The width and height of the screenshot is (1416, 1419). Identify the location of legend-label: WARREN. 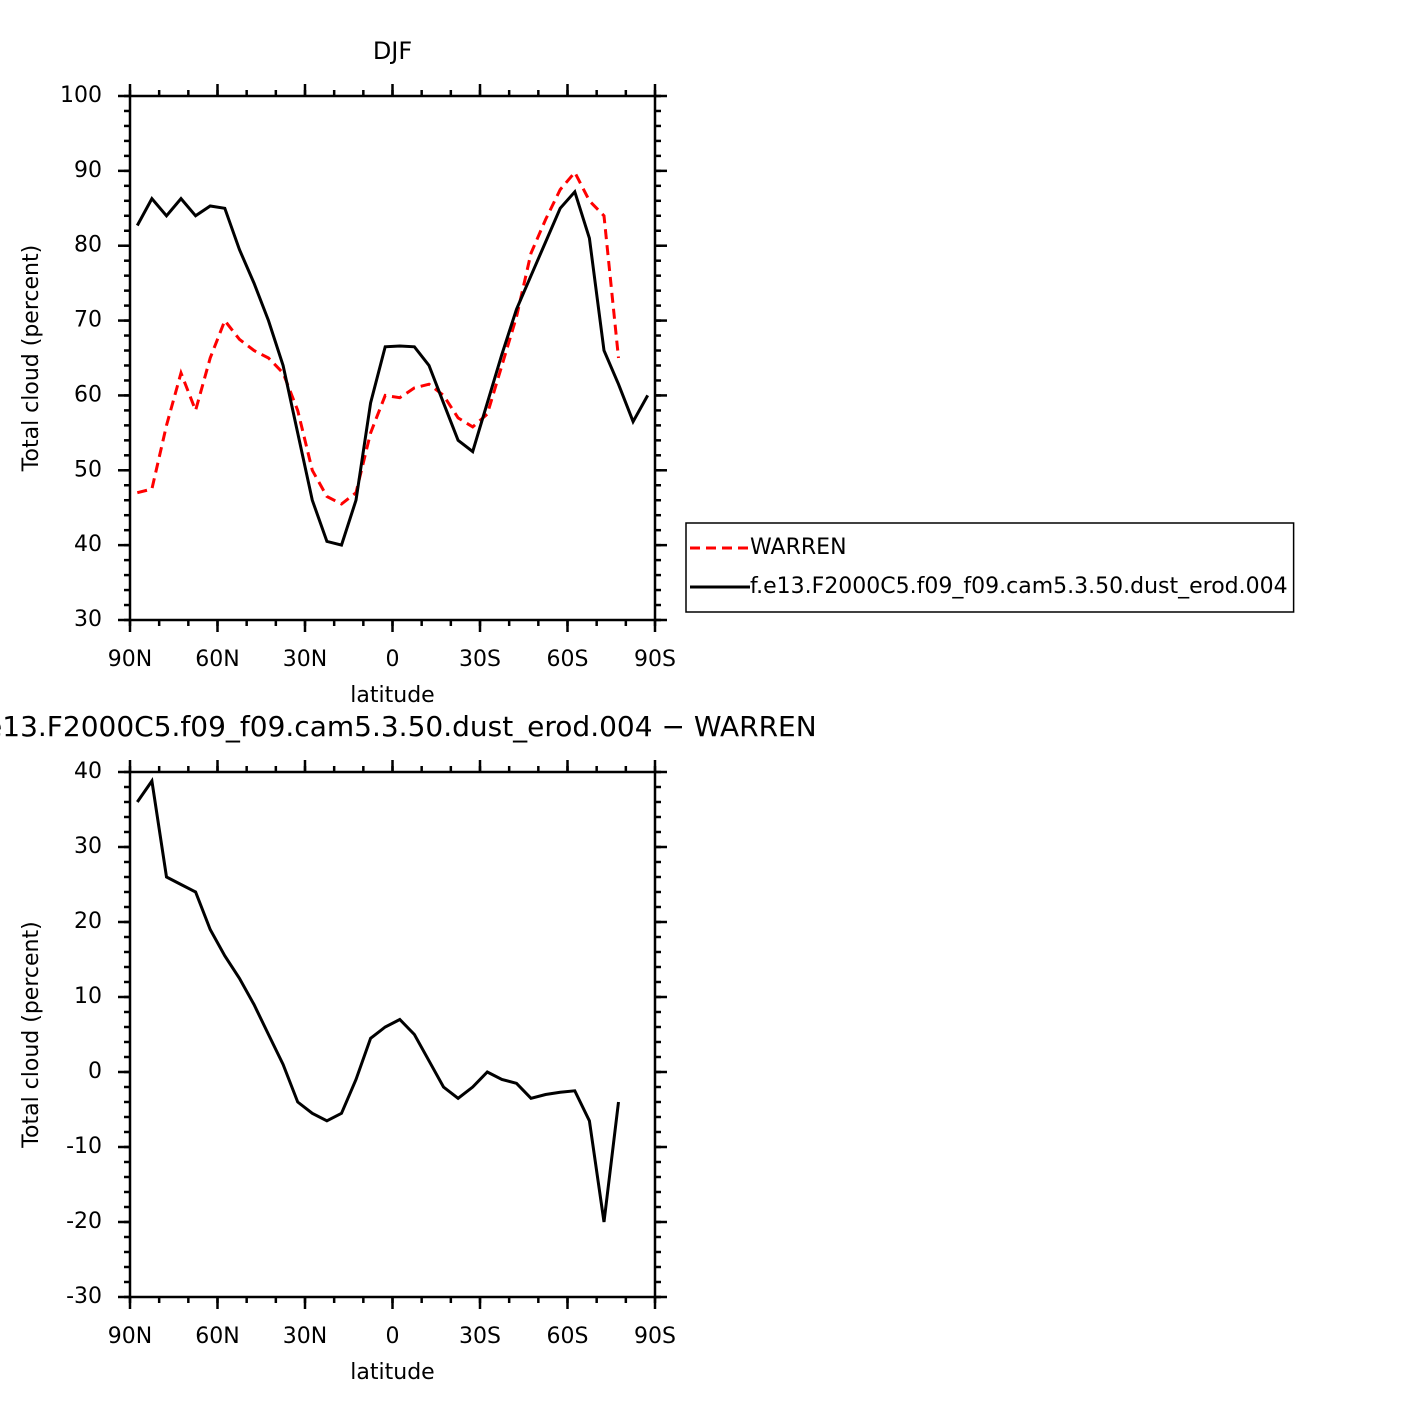
(798, 547).